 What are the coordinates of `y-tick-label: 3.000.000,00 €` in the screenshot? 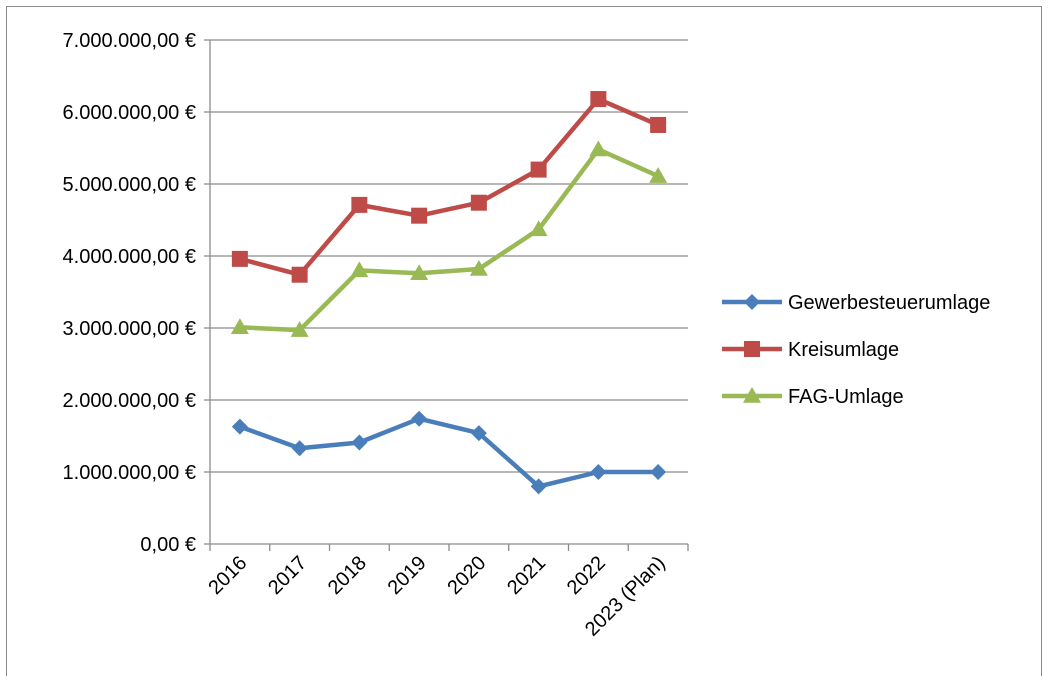 It's located at (129, 329).